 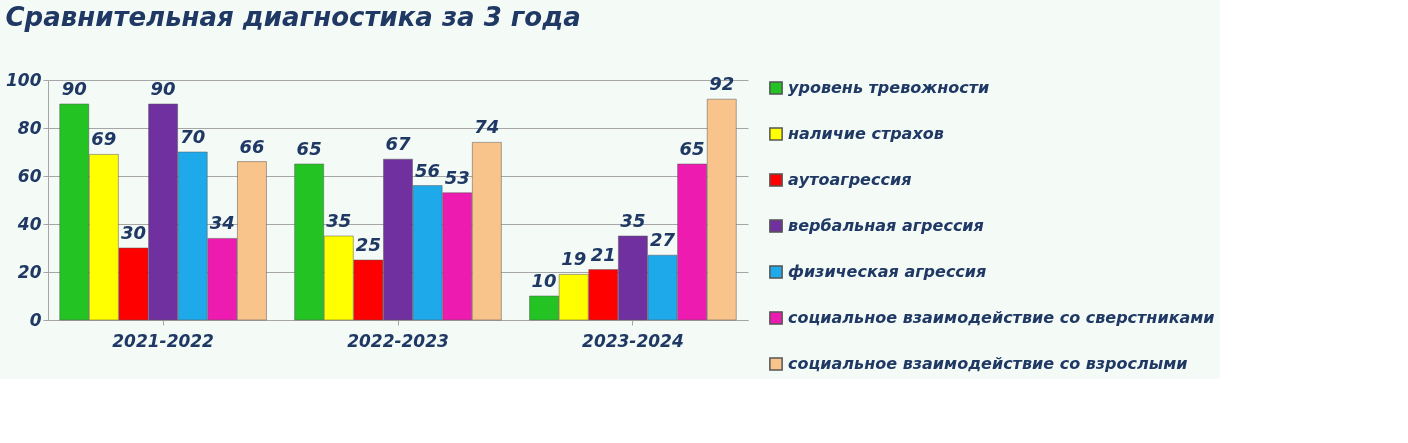 I want to click on y-tick-label: 20, so click(x=29, y=271).